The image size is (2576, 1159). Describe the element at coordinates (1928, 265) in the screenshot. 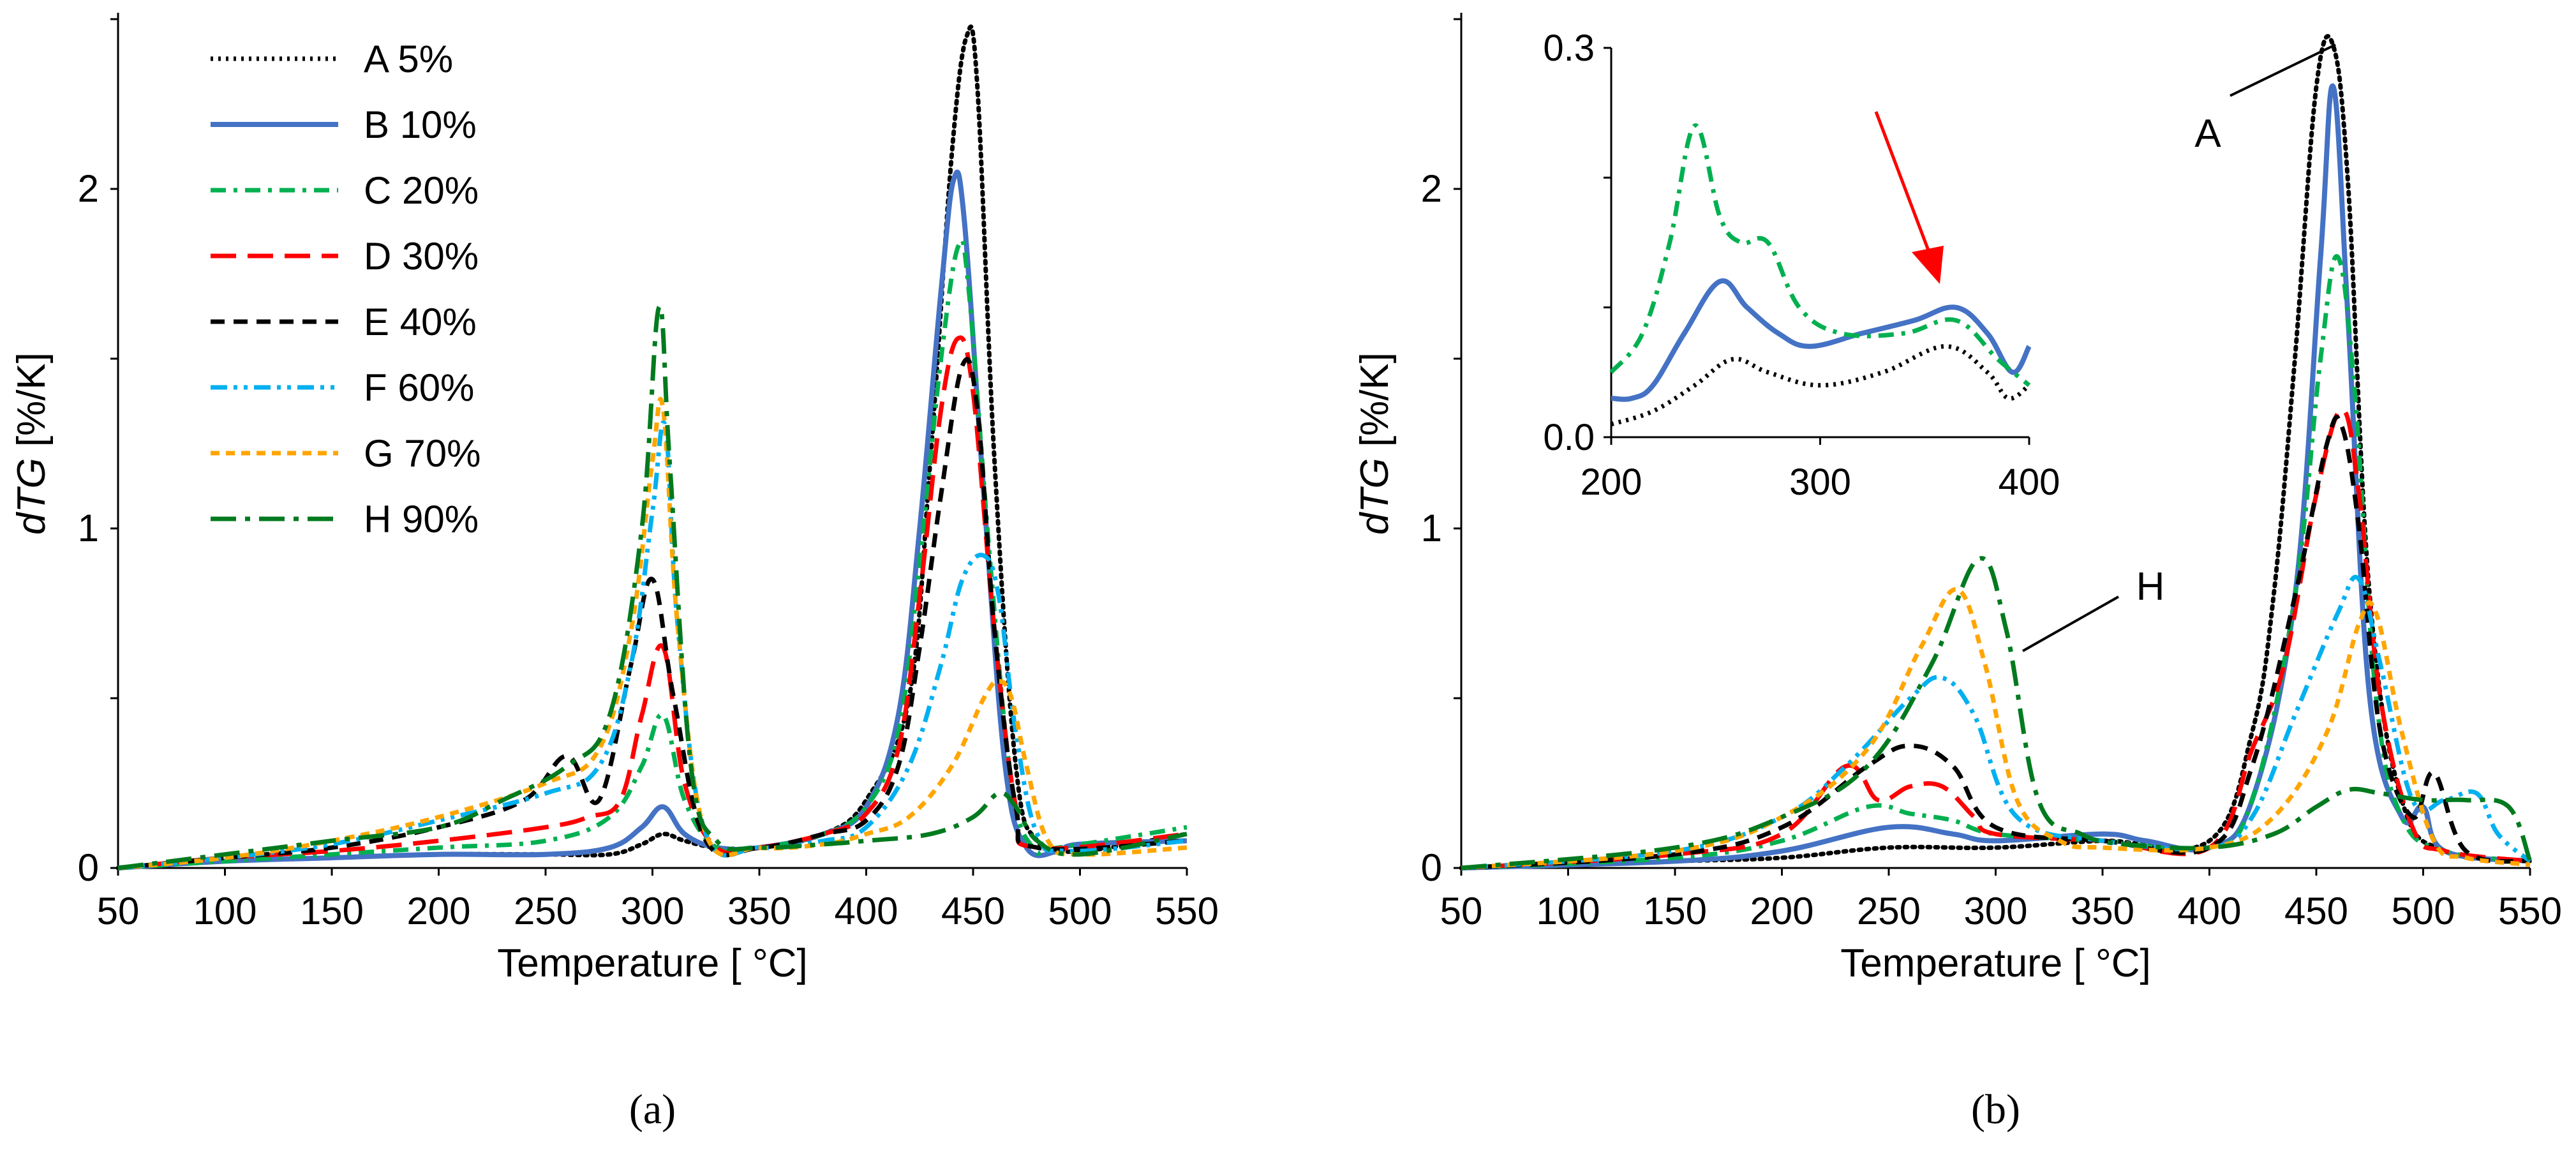

I see `red-arrow-head` at that location.